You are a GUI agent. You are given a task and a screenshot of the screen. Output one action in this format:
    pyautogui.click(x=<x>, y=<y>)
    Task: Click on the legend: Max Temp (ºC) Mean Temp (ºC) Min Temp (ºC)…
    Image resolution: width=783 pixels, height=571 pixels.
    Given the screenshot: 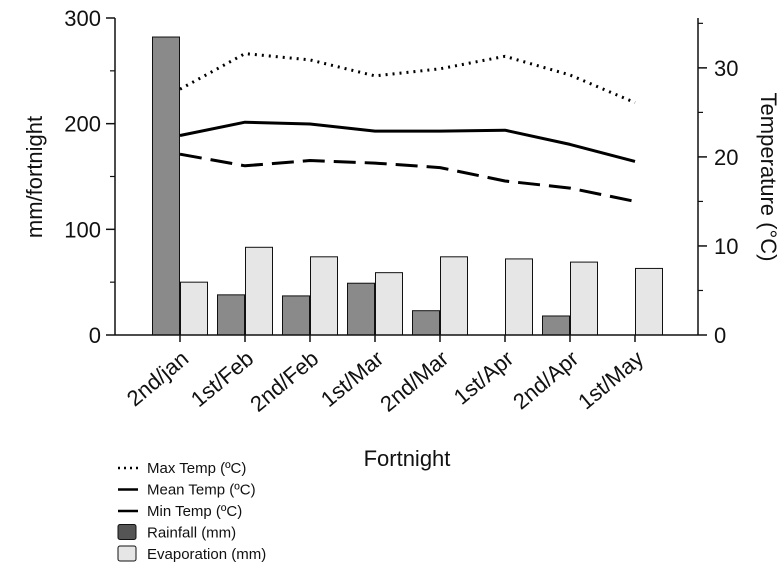 What is the action you would take?
    pyautogui.click(x=191, y=511)
    